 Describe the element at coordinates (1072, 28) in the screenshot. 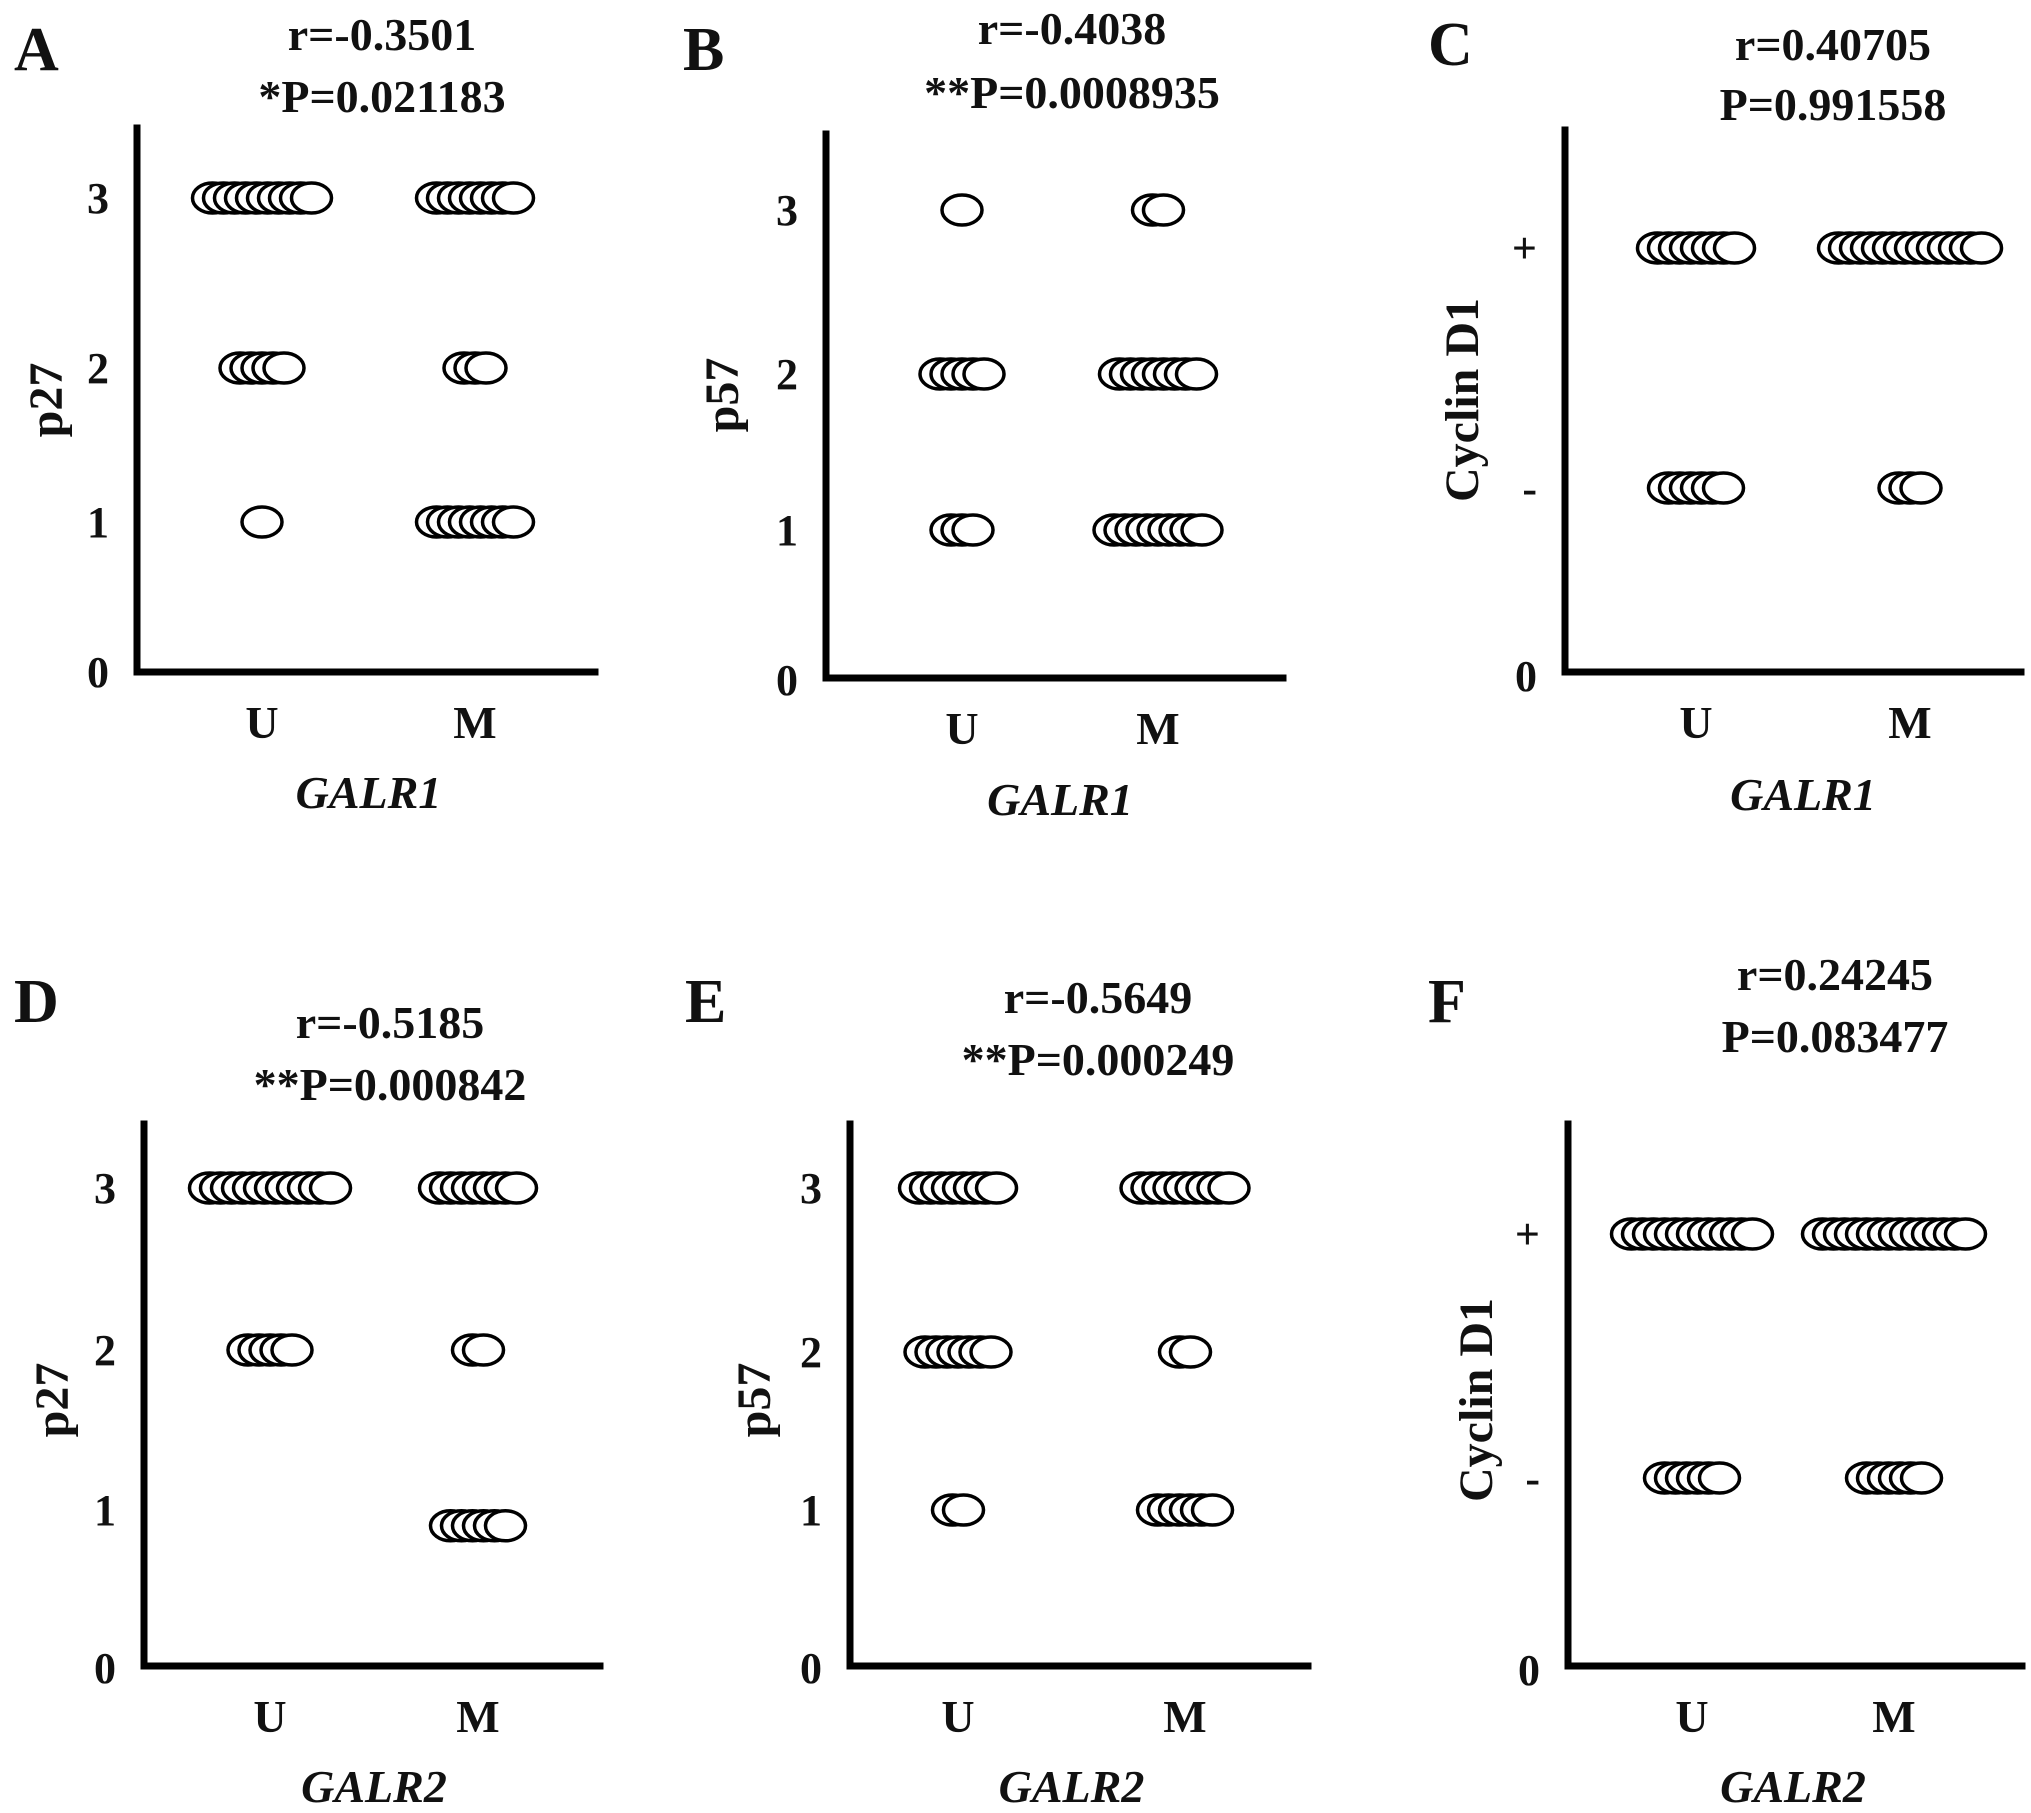

I see `correlation-r: r=-0.4038` at that location.